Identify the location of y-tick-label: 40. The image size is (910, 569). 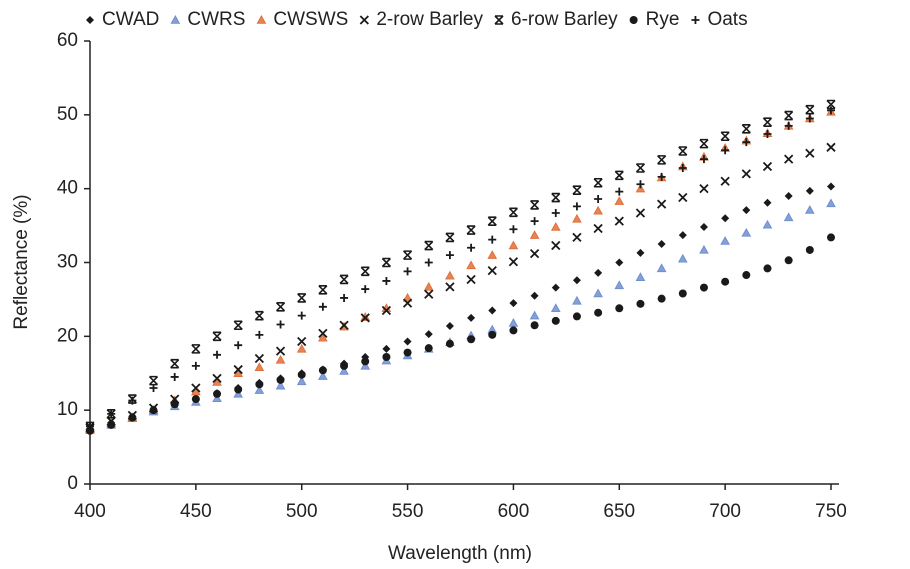
(67, 188).